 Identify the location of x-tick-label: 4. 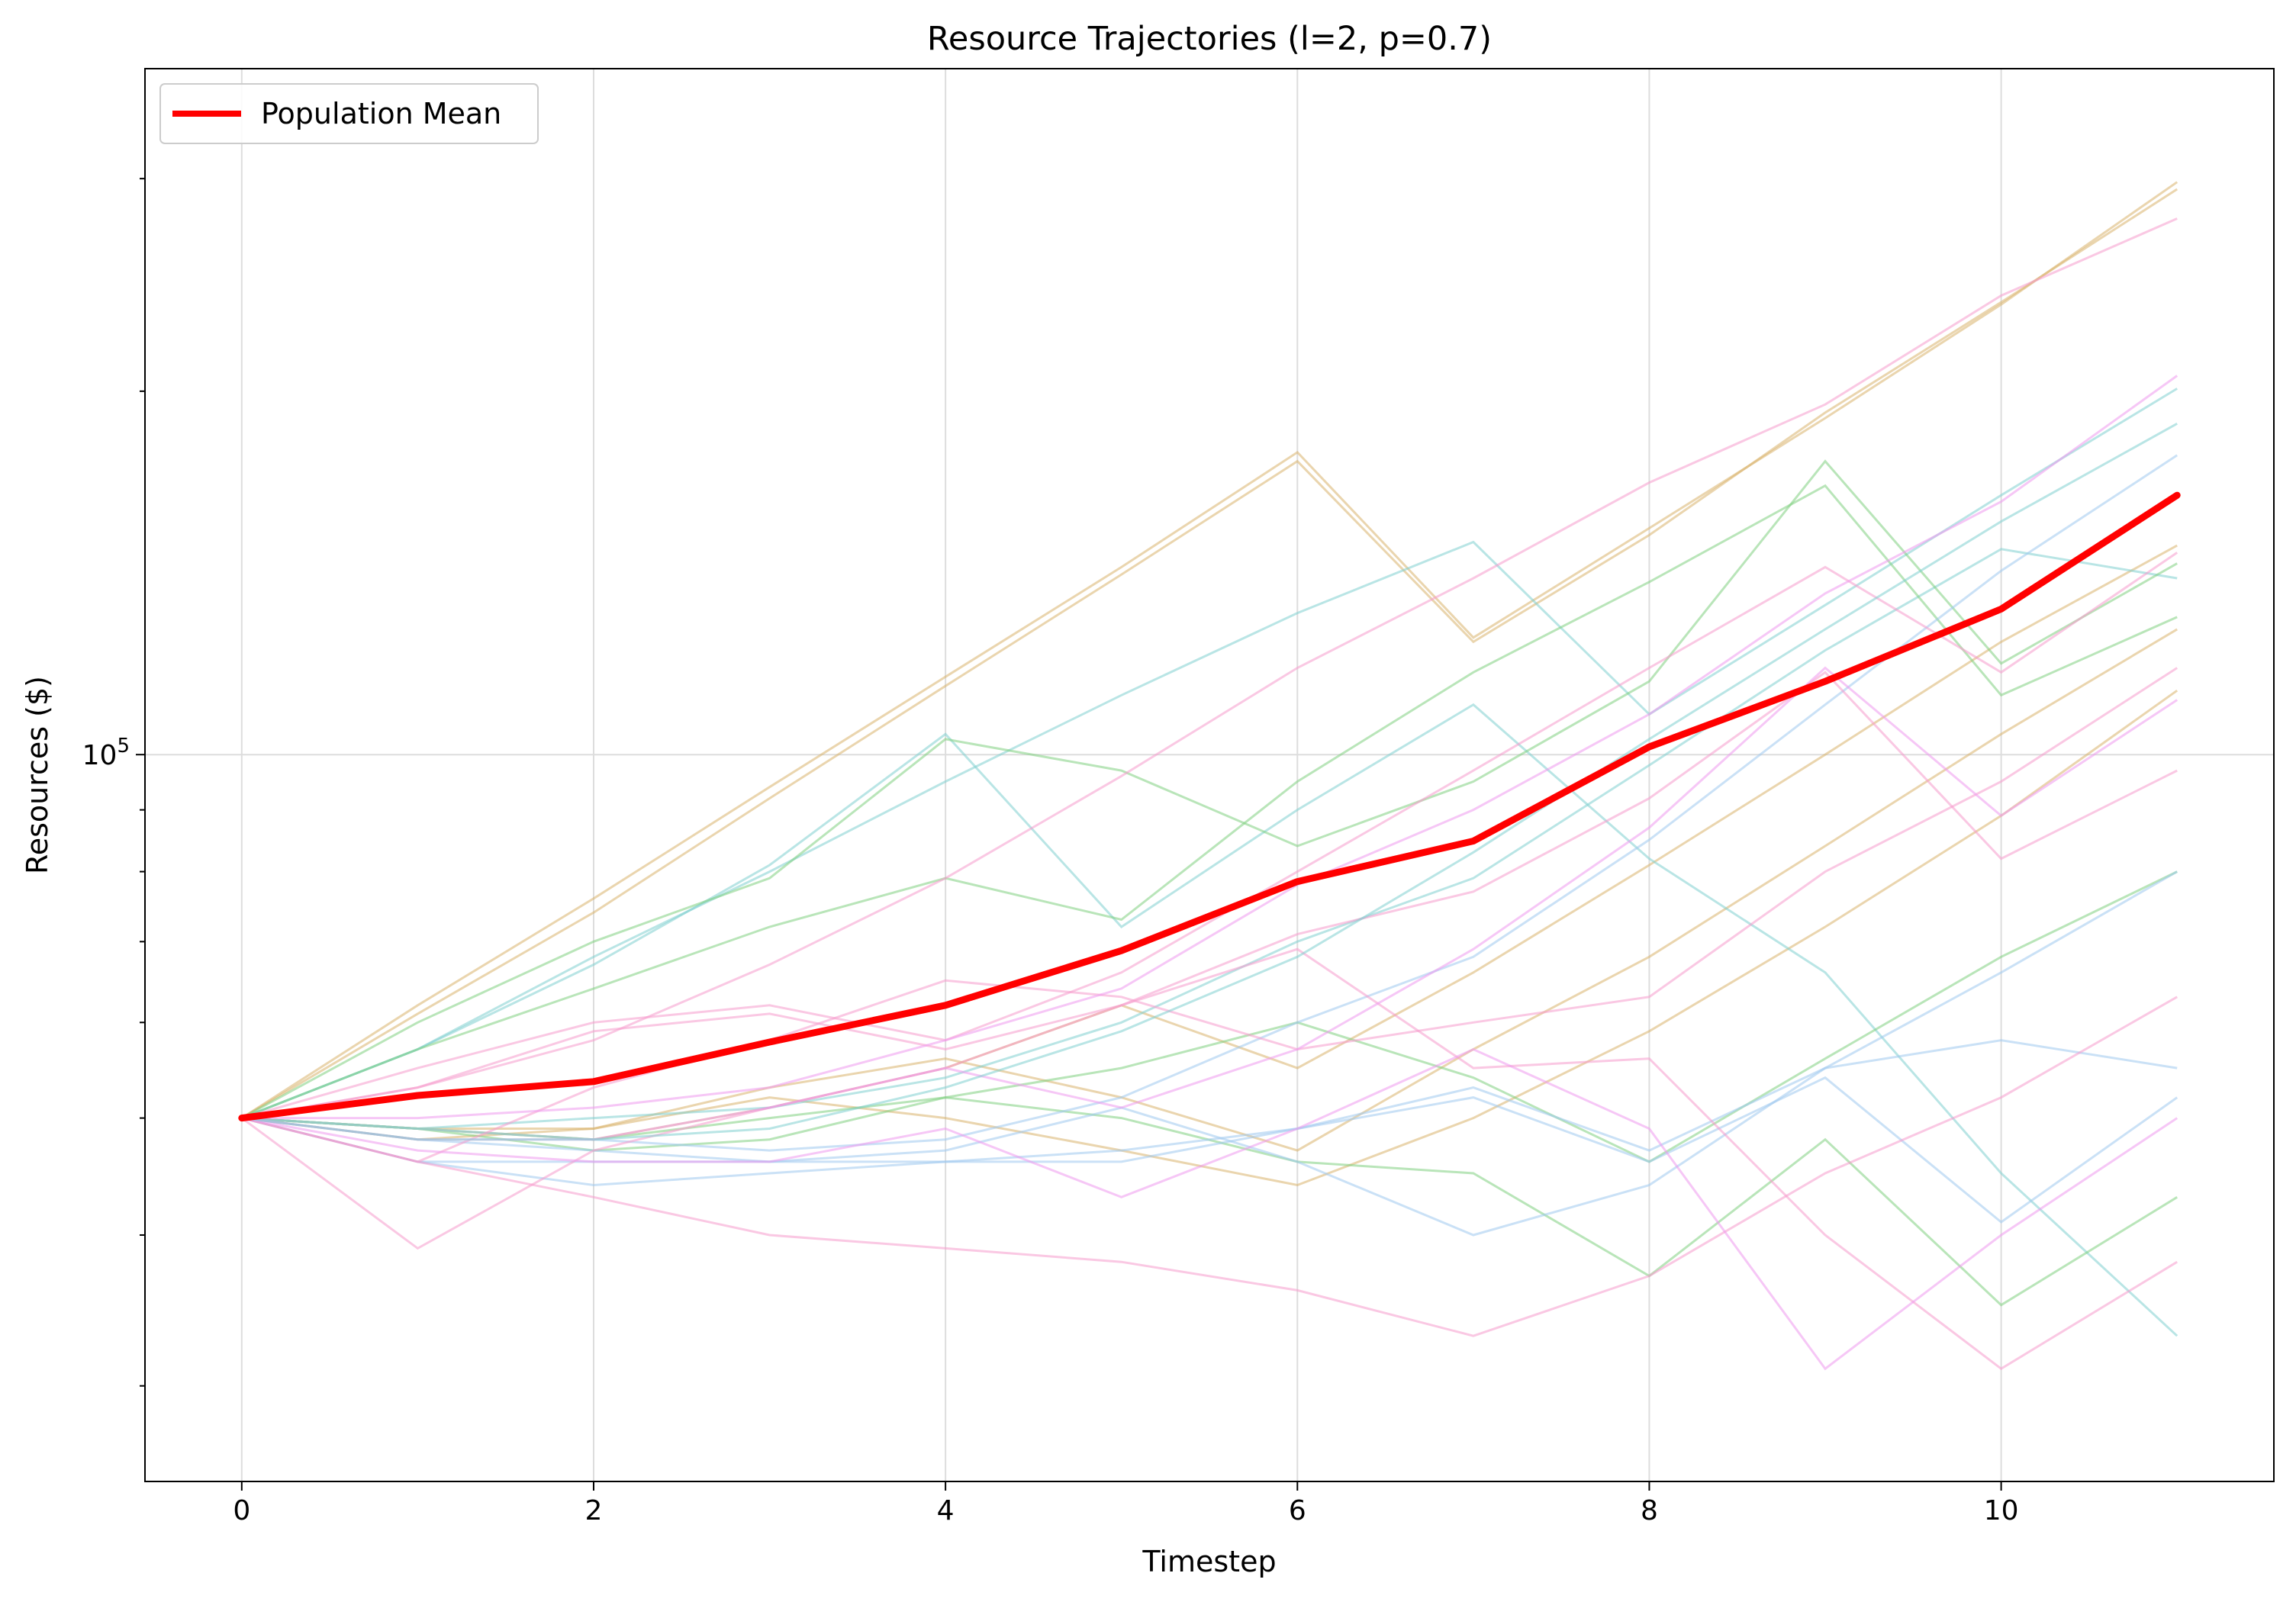
(946, 1511).